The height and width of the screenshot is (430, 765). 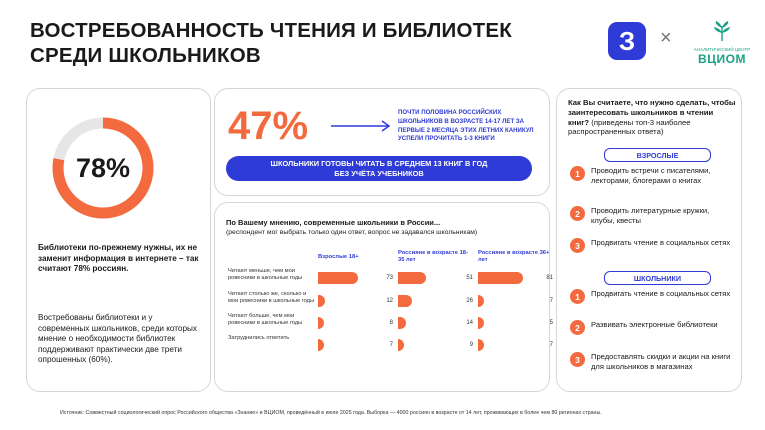 What do you see at coordinates (338, 257) in the screenshot?
I see `series-header-1: Взрослые 18+` at bounding box center [338, 257].